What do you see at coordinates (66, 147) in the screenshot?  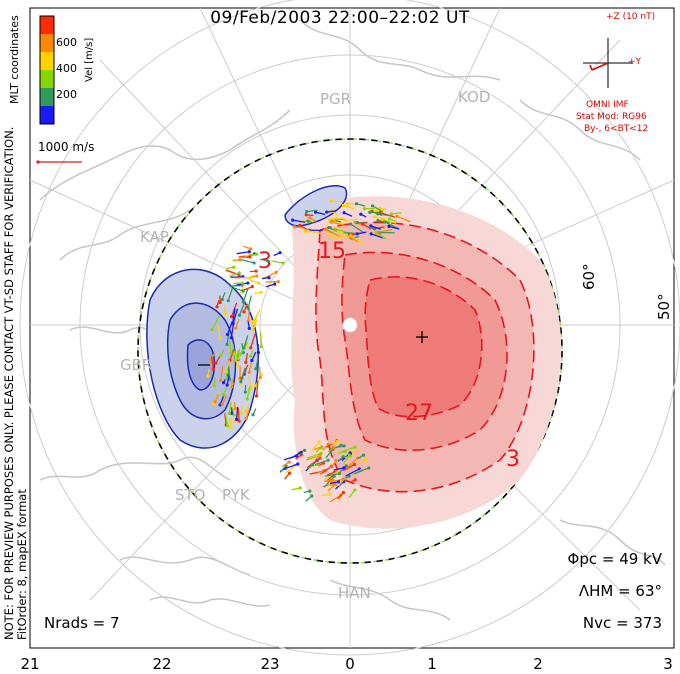 I see `velocity-scale-label: 1000 m/s` at bounding box center [66, 147].